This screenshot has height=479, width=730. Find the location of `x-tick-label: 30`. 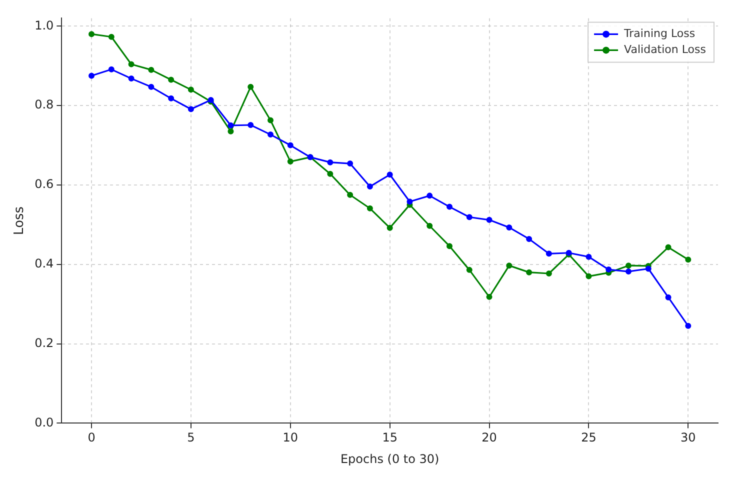

x-tick-label: 30 is located at coordinates (688, 437).